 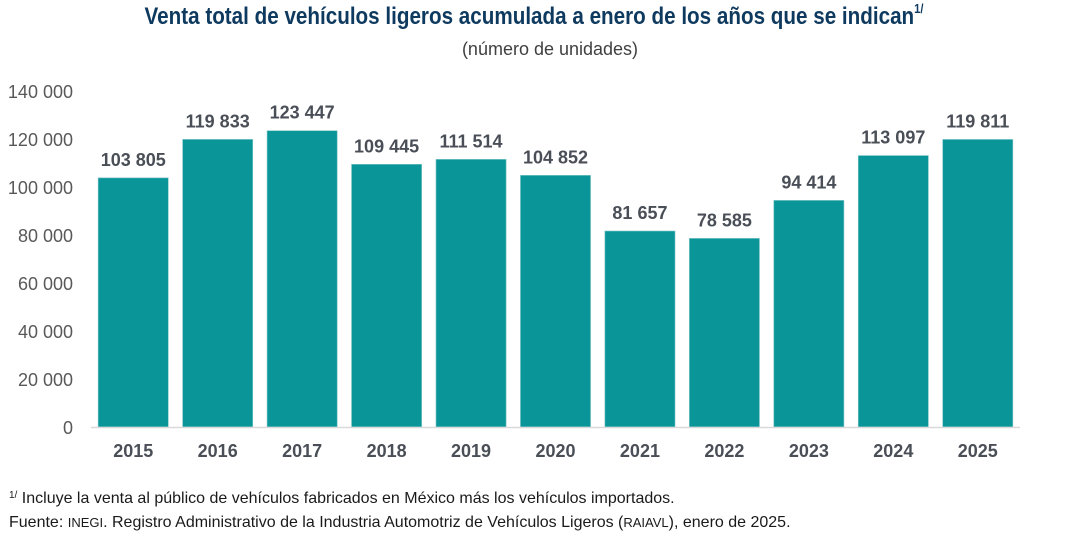 I want to click on data-label-2019: 111 514, so click(x=470, y=141).